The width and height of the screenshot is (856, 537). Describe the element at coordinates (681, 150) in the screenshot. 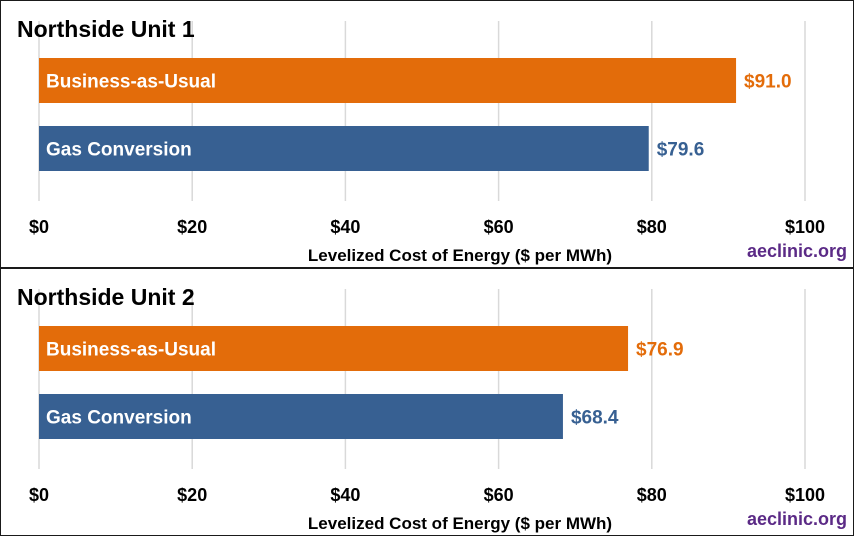

I see `data-label: $79.6` at that location.